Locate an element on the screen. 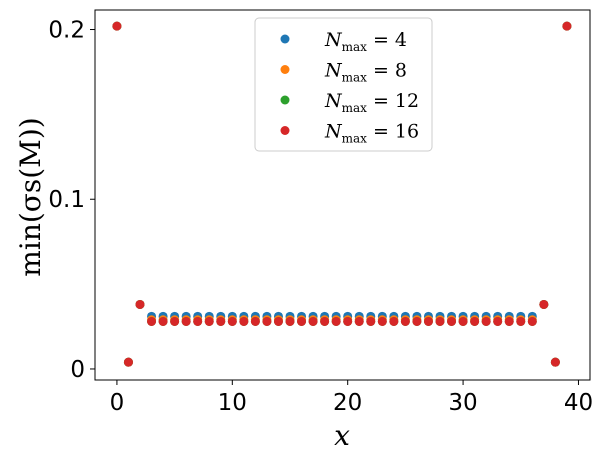 The width and height of the screenshot is (604, 461). y-tick-label: 0.2 is located at coordinates (66, 31).